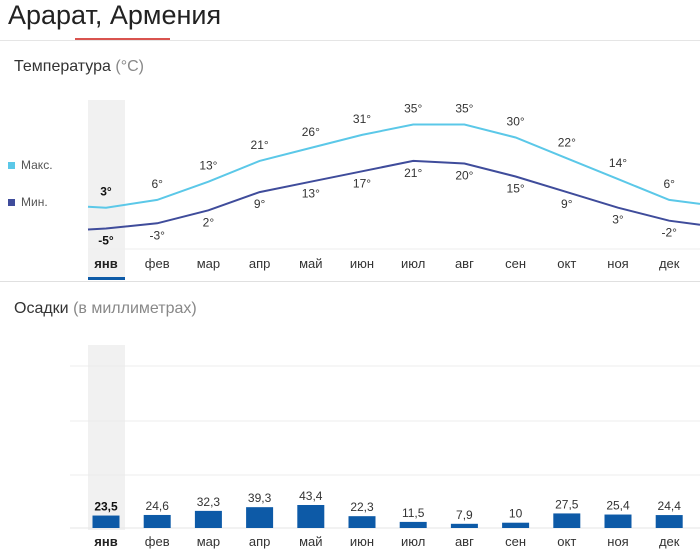 This screenshot has width=700, height=553. I want to click on precip-month-tick: июн, so click(362, 541).